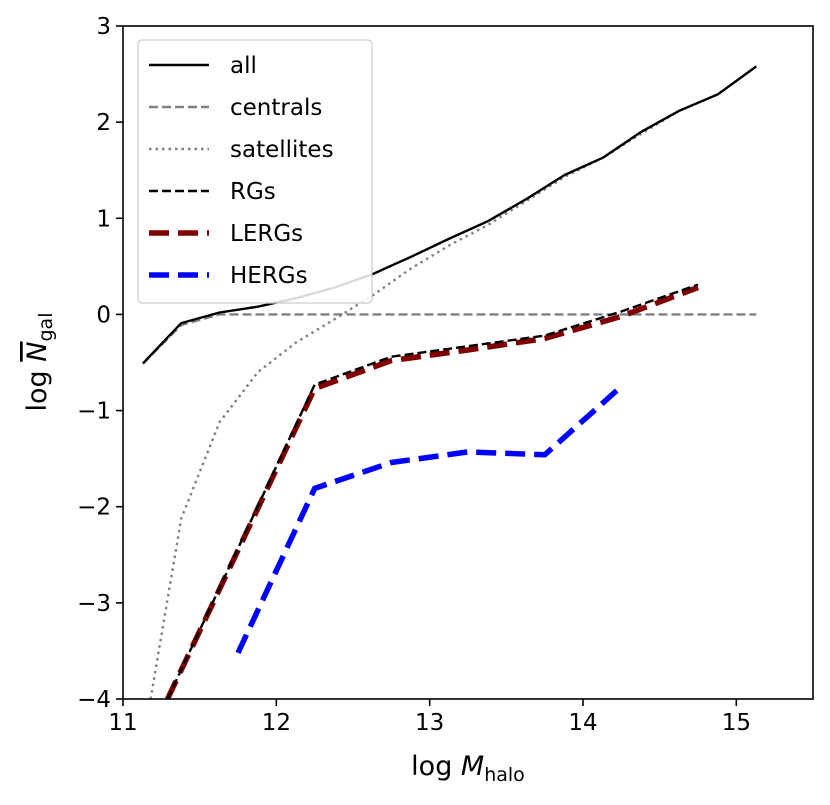  What do you see at coordinates (266, 234) in the screenshot?
I see `legend-label-lergs: LERGs` at bounding box center [266, 234].